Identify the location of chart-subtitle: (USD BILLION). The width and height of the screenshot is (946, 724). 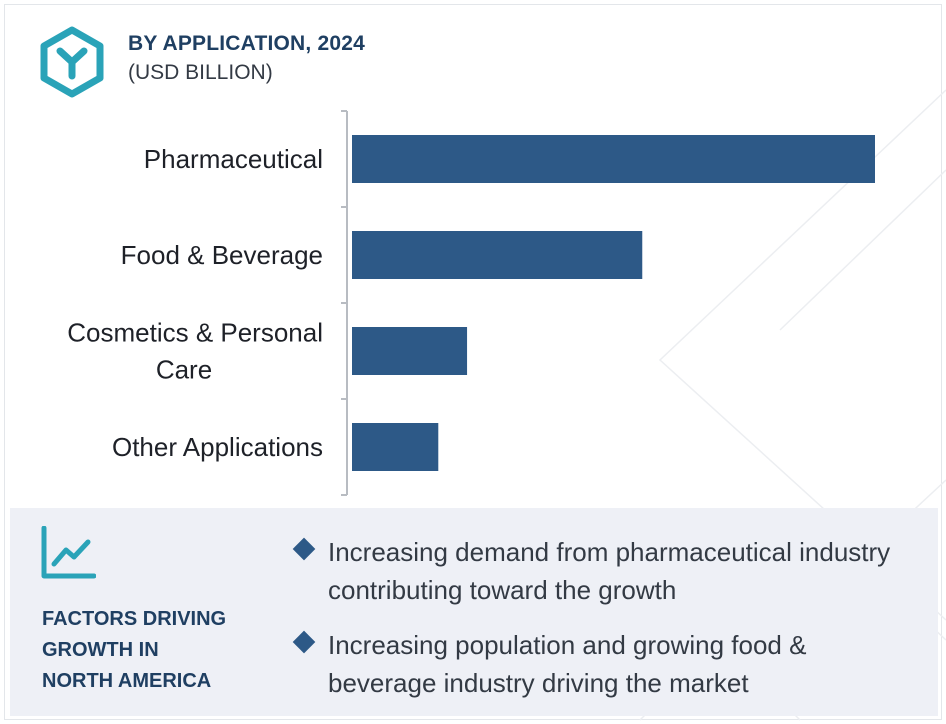
(200, 72).